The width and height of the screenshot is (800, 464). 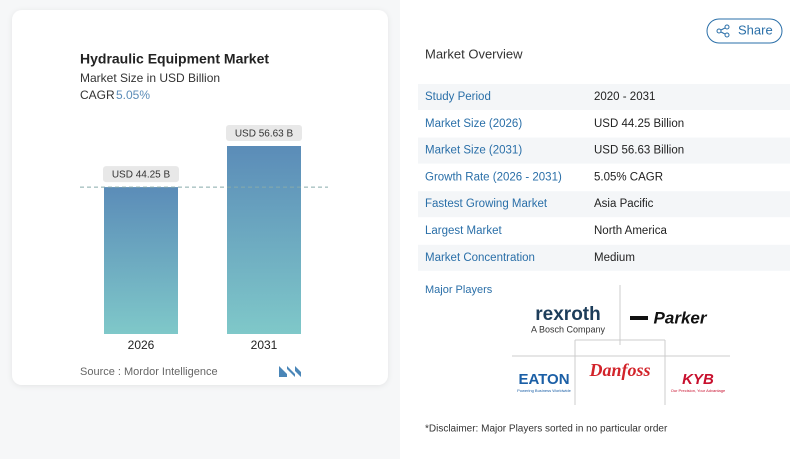 I want to click on row-label: Fastest Growing Market, so click(x=486, y=204).